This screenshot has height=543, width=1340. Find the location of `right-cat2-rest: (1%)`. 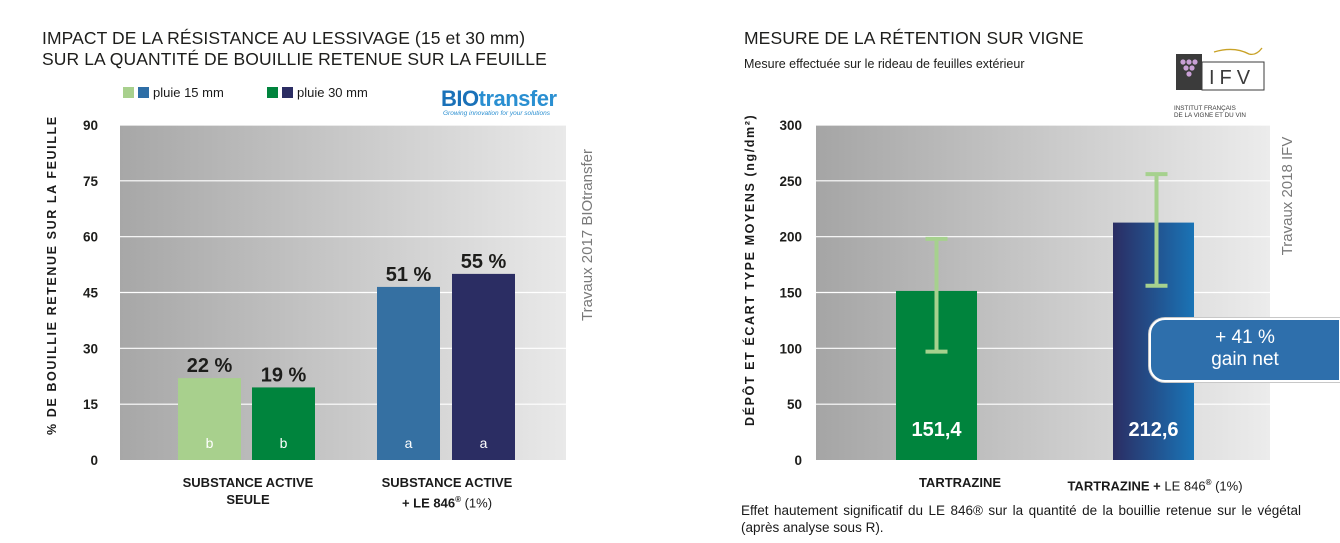

right-cat2-rest: (1%) is located at coordinates (1227, 486).